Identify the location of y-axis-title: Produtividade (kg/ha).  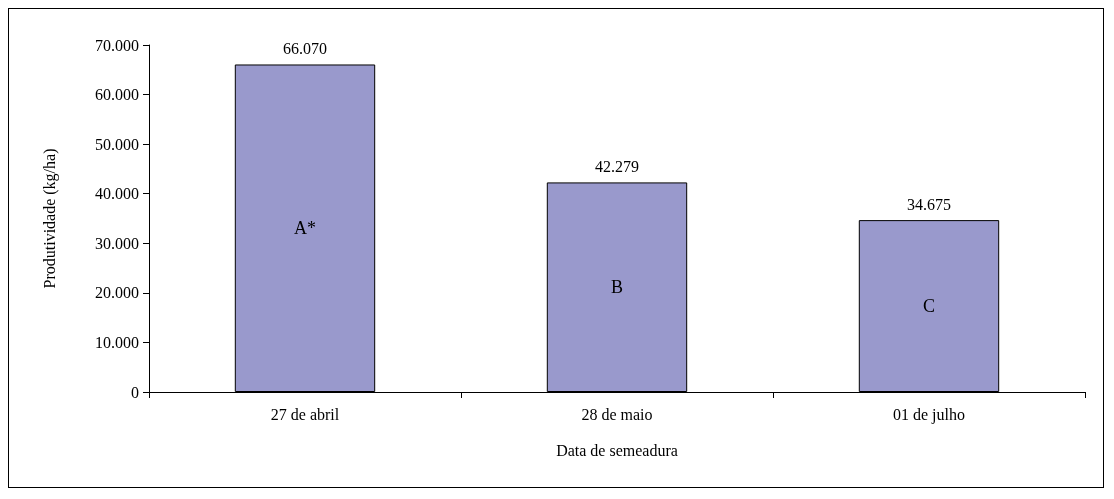
(49, 218).